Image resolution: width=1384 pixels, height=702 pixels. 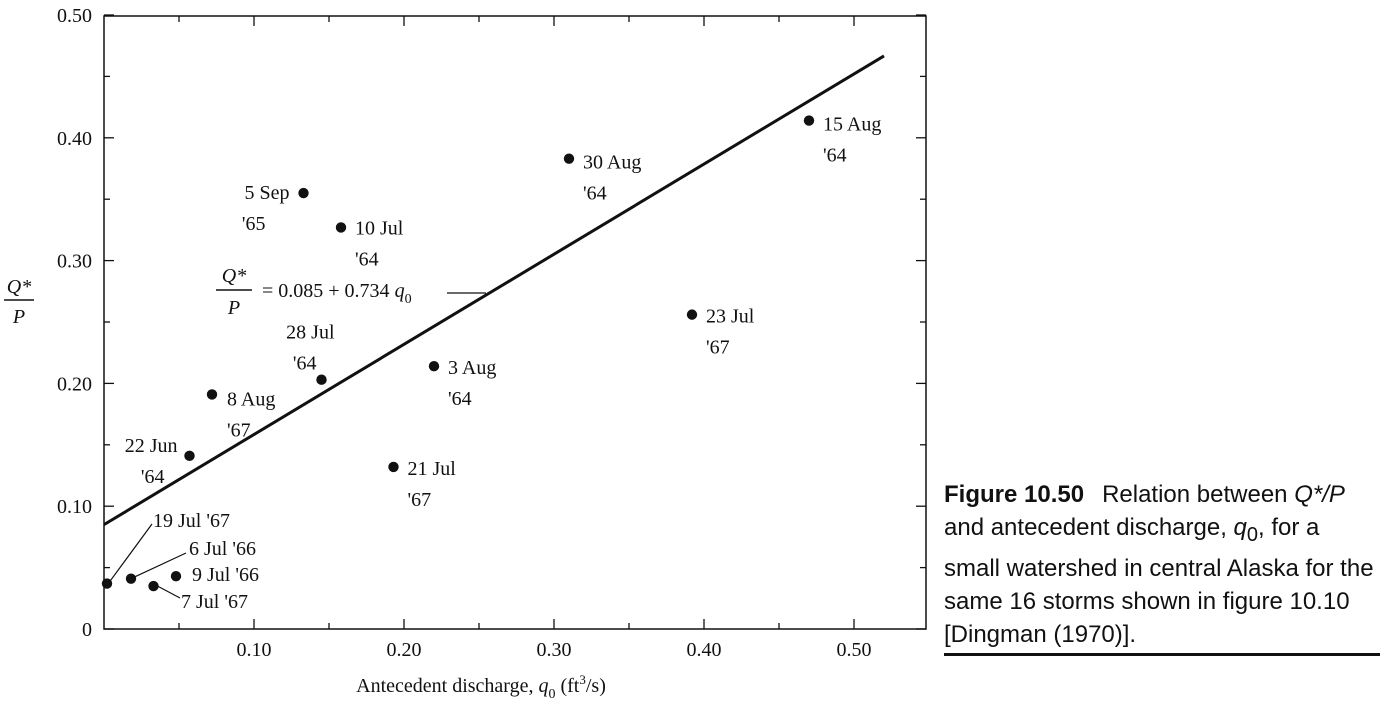 What do you see at coordinates (704, 650) in the screenshot?
I see `x-tick-label: 0.40` at bounding box center [704, 650].